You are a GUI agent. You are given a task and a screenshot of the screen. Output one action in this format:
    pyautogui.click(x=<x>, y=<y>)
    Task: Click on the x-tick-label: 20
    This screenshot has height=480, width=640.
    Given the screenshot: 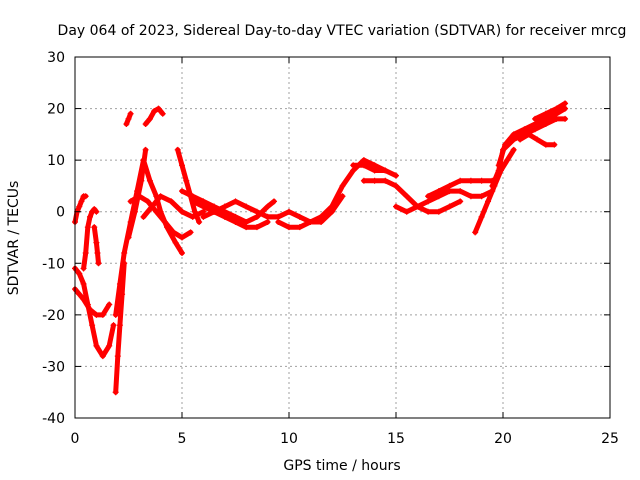 What is the action you would take?
    pyautogui.click(x=503, y=439)
    